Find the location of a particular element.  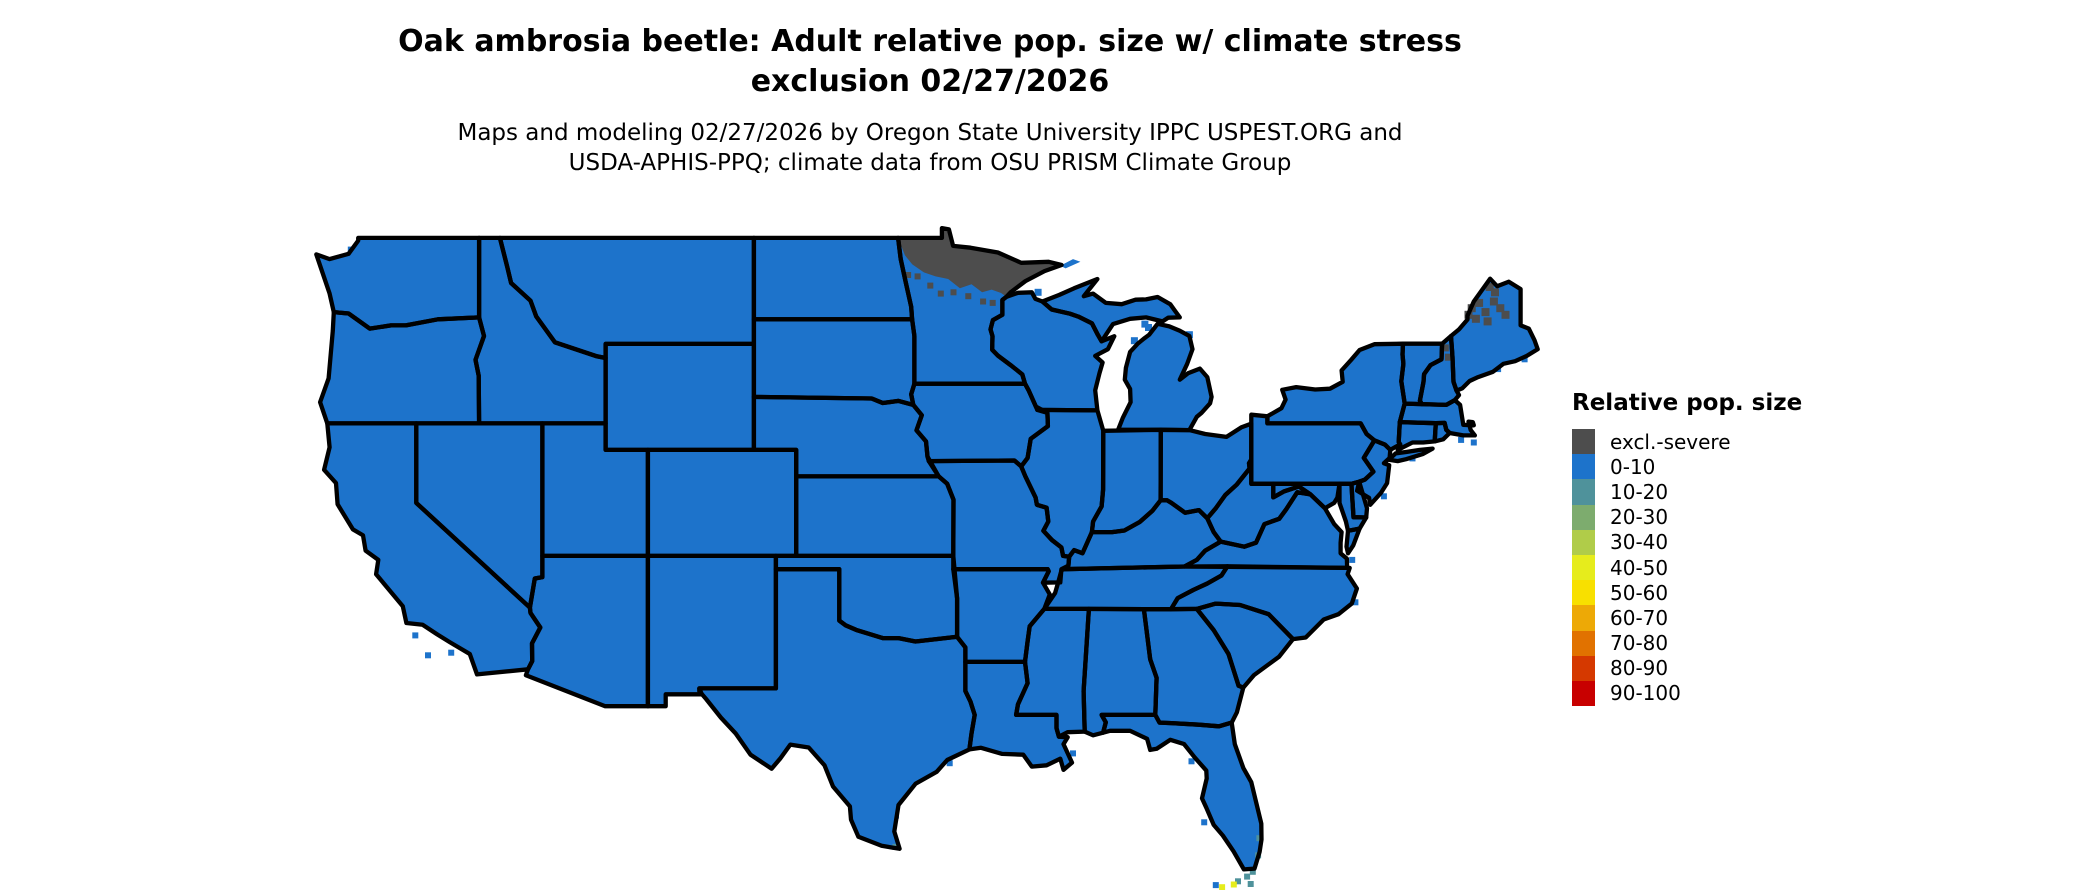

state-vt is located at coordinates (1422, 374).